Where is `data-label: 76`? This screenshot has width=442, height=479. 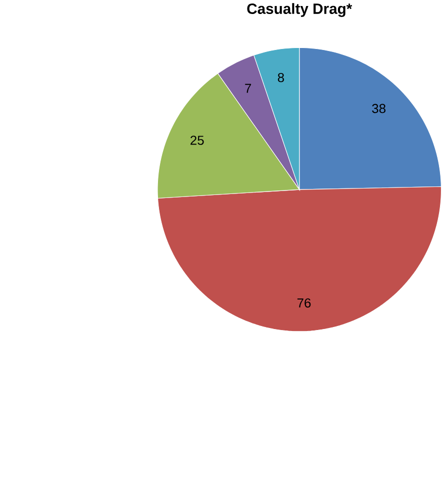
data-label: 76 is located at coordinates (304, 303).